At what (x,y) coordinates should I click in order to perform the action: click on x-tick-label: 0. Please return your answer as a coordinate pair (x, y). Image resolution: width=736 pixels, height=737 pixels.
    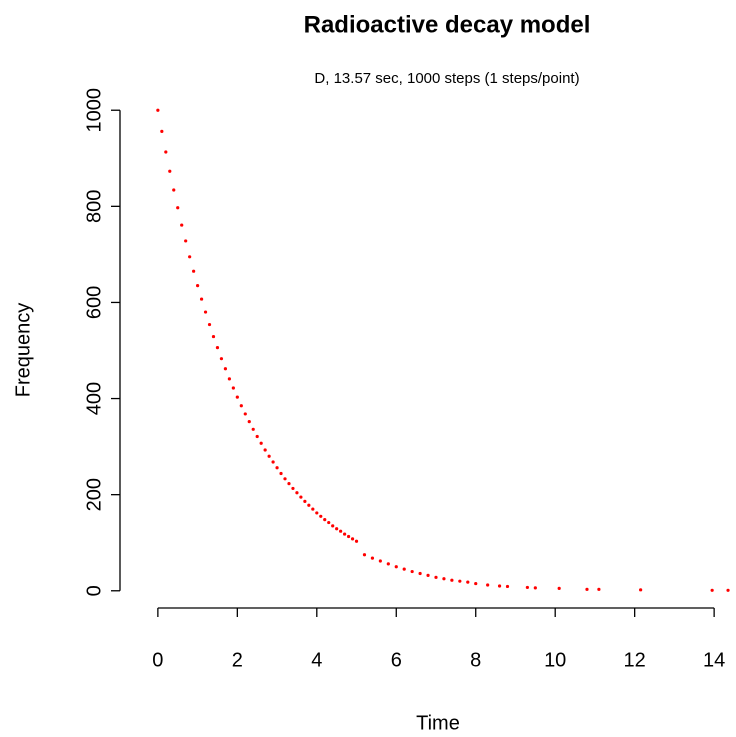
    Looking at the image, I should click on (157, 660).